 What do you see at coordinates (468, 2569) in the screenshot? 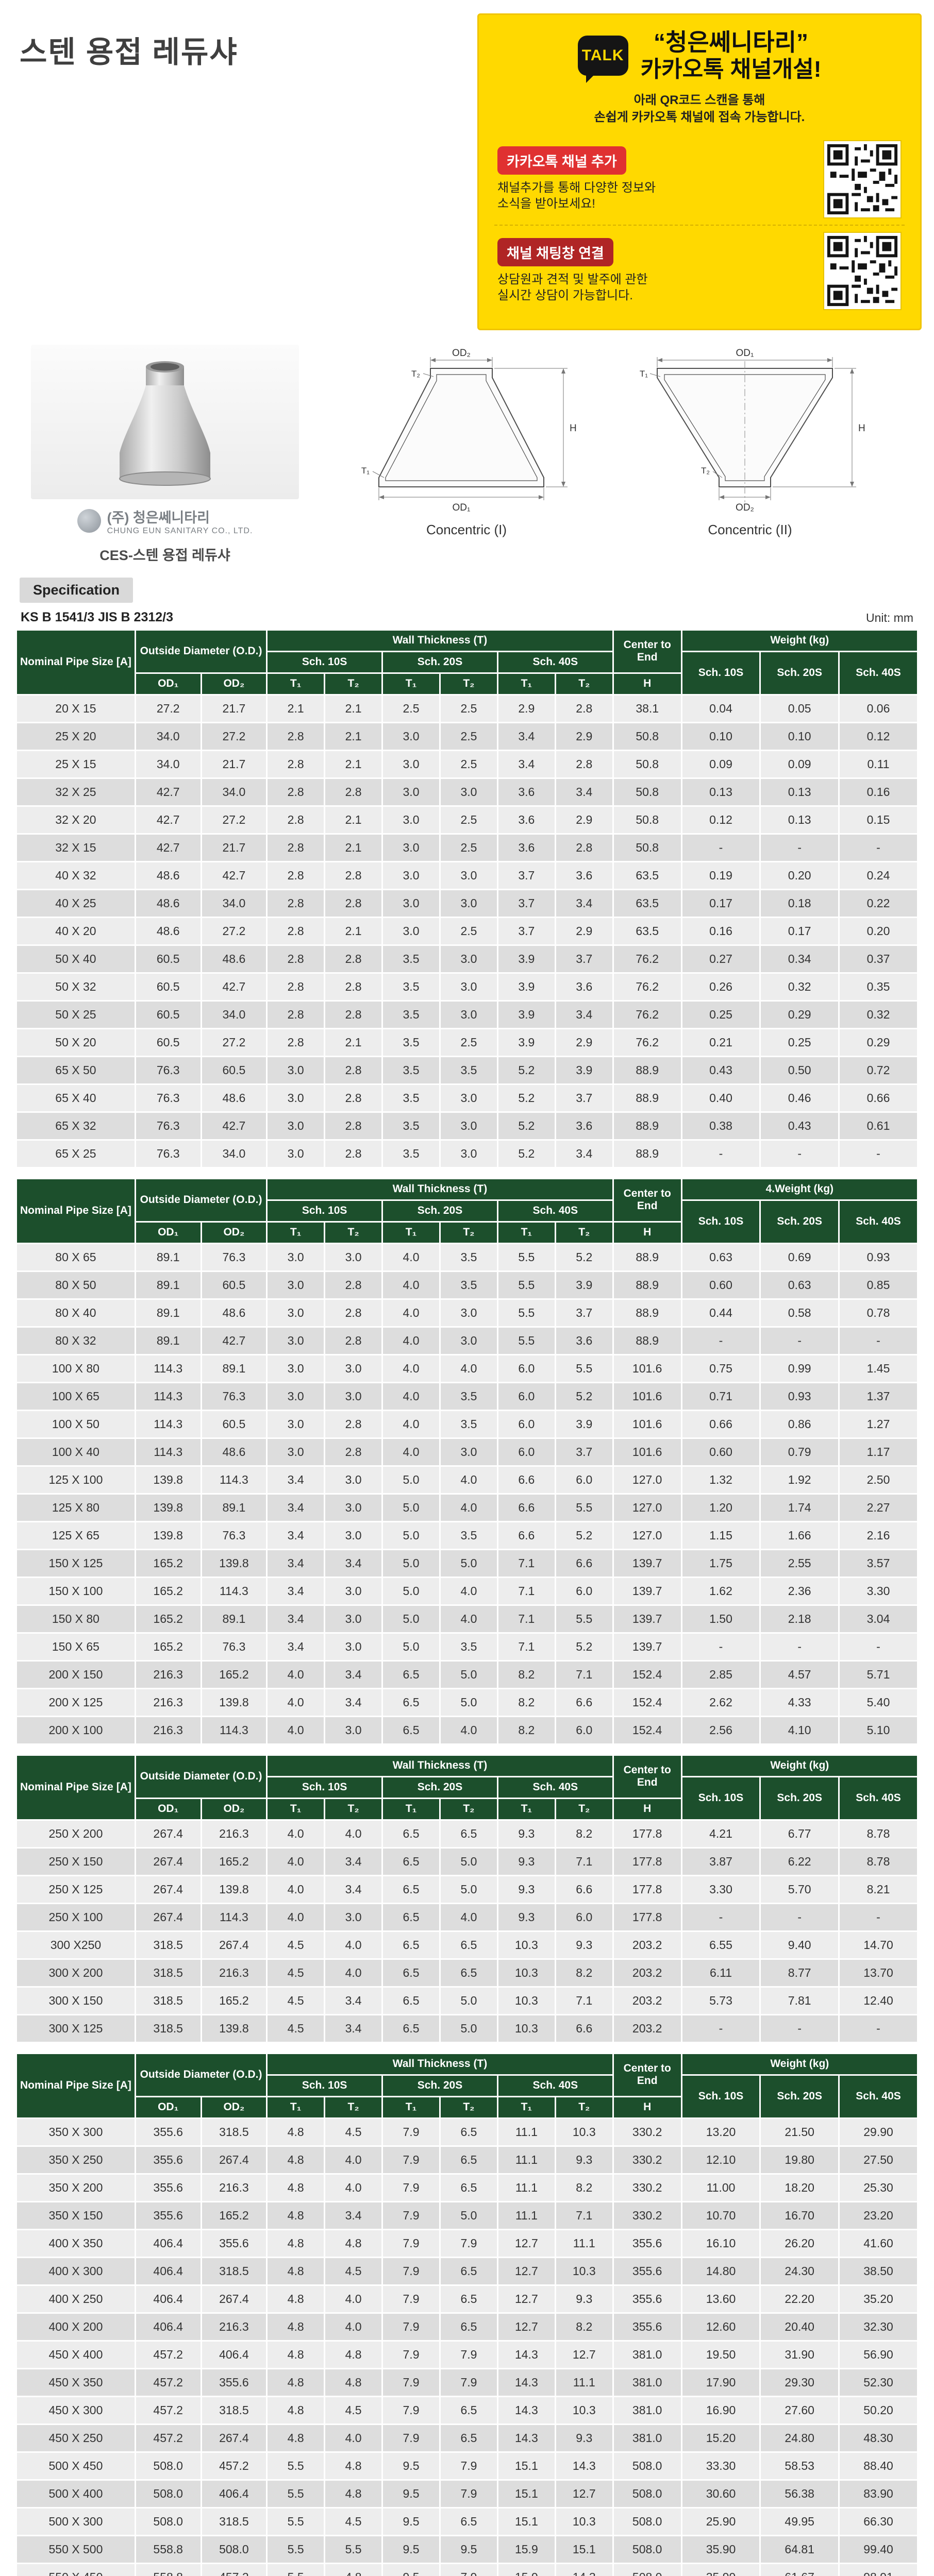
I see `value-cell: 7.9` at bounding box center [468, 2569].